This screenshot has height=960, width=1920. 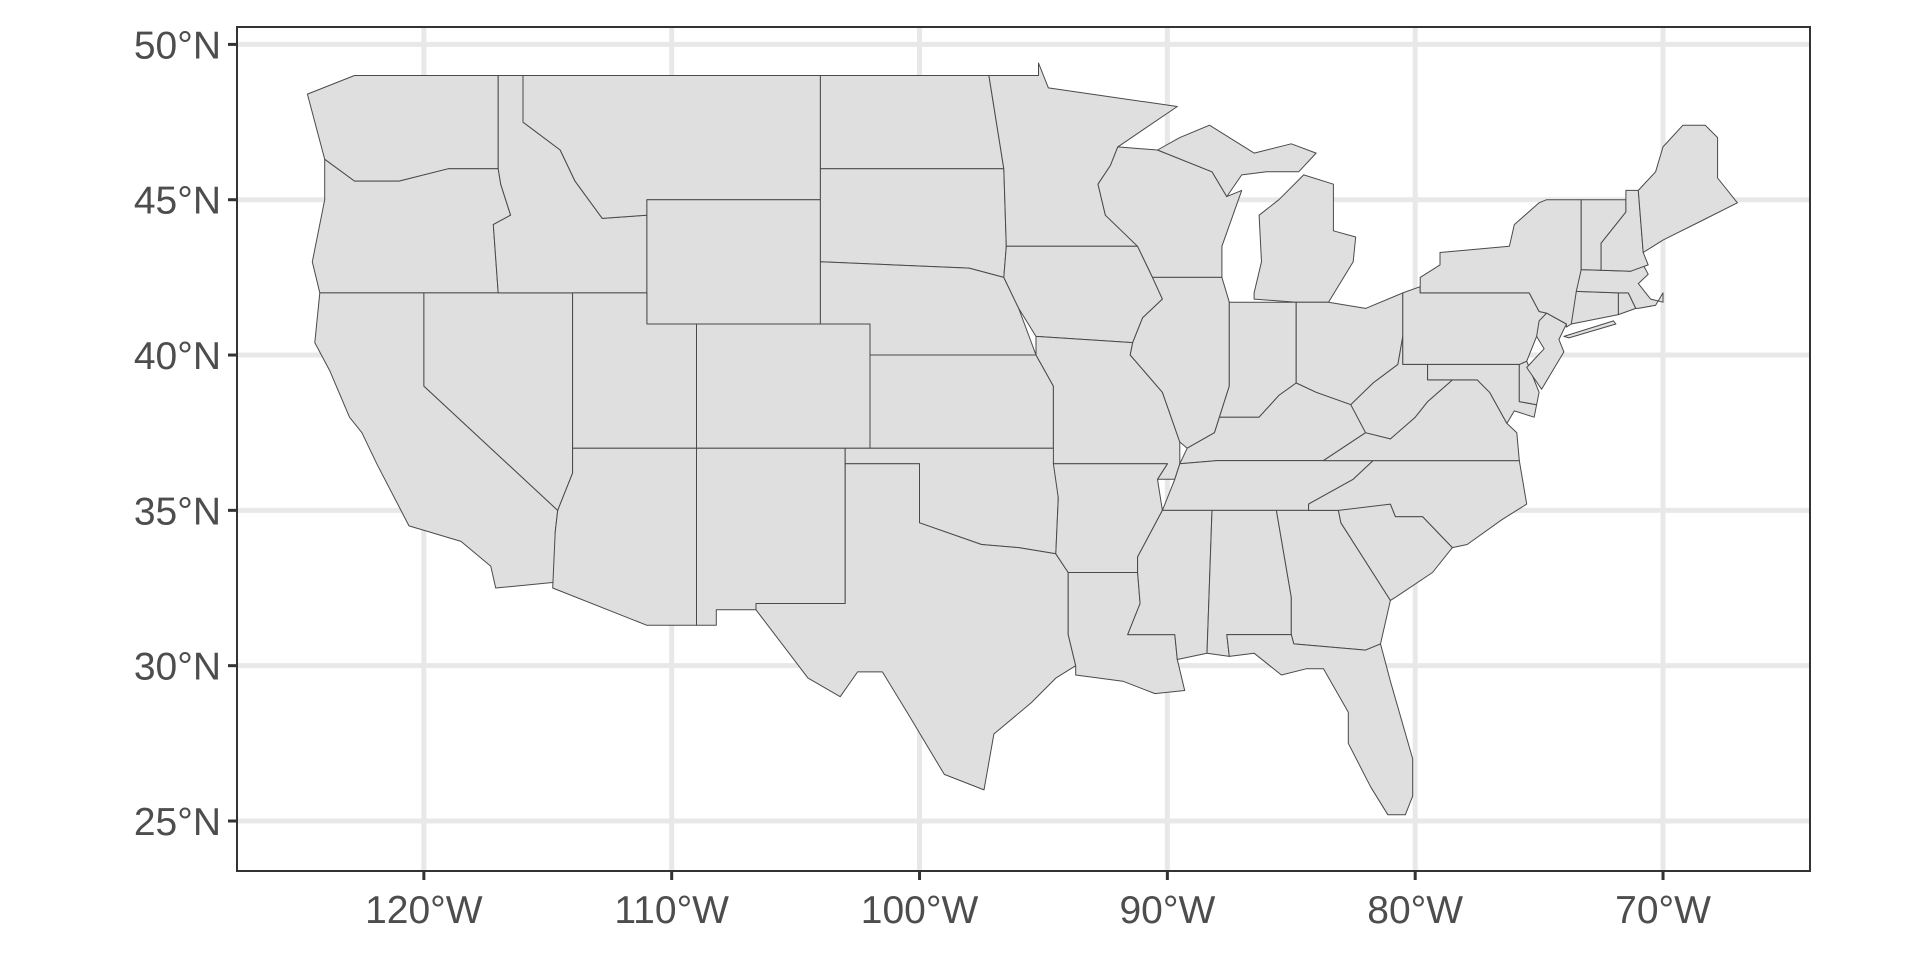 I want to click on x-tick-label: 100°W, so click(x=920, y=910).